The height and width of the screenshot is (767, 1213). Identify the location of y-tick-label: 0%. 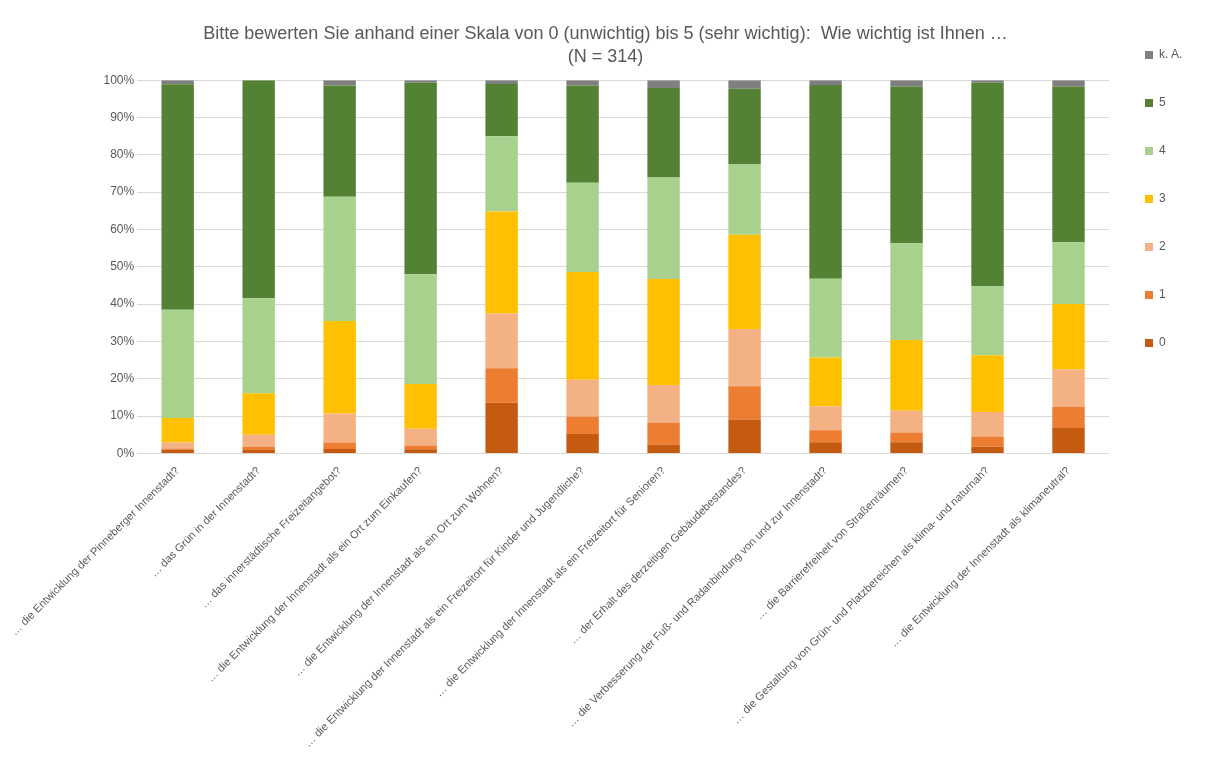
(125, 452).